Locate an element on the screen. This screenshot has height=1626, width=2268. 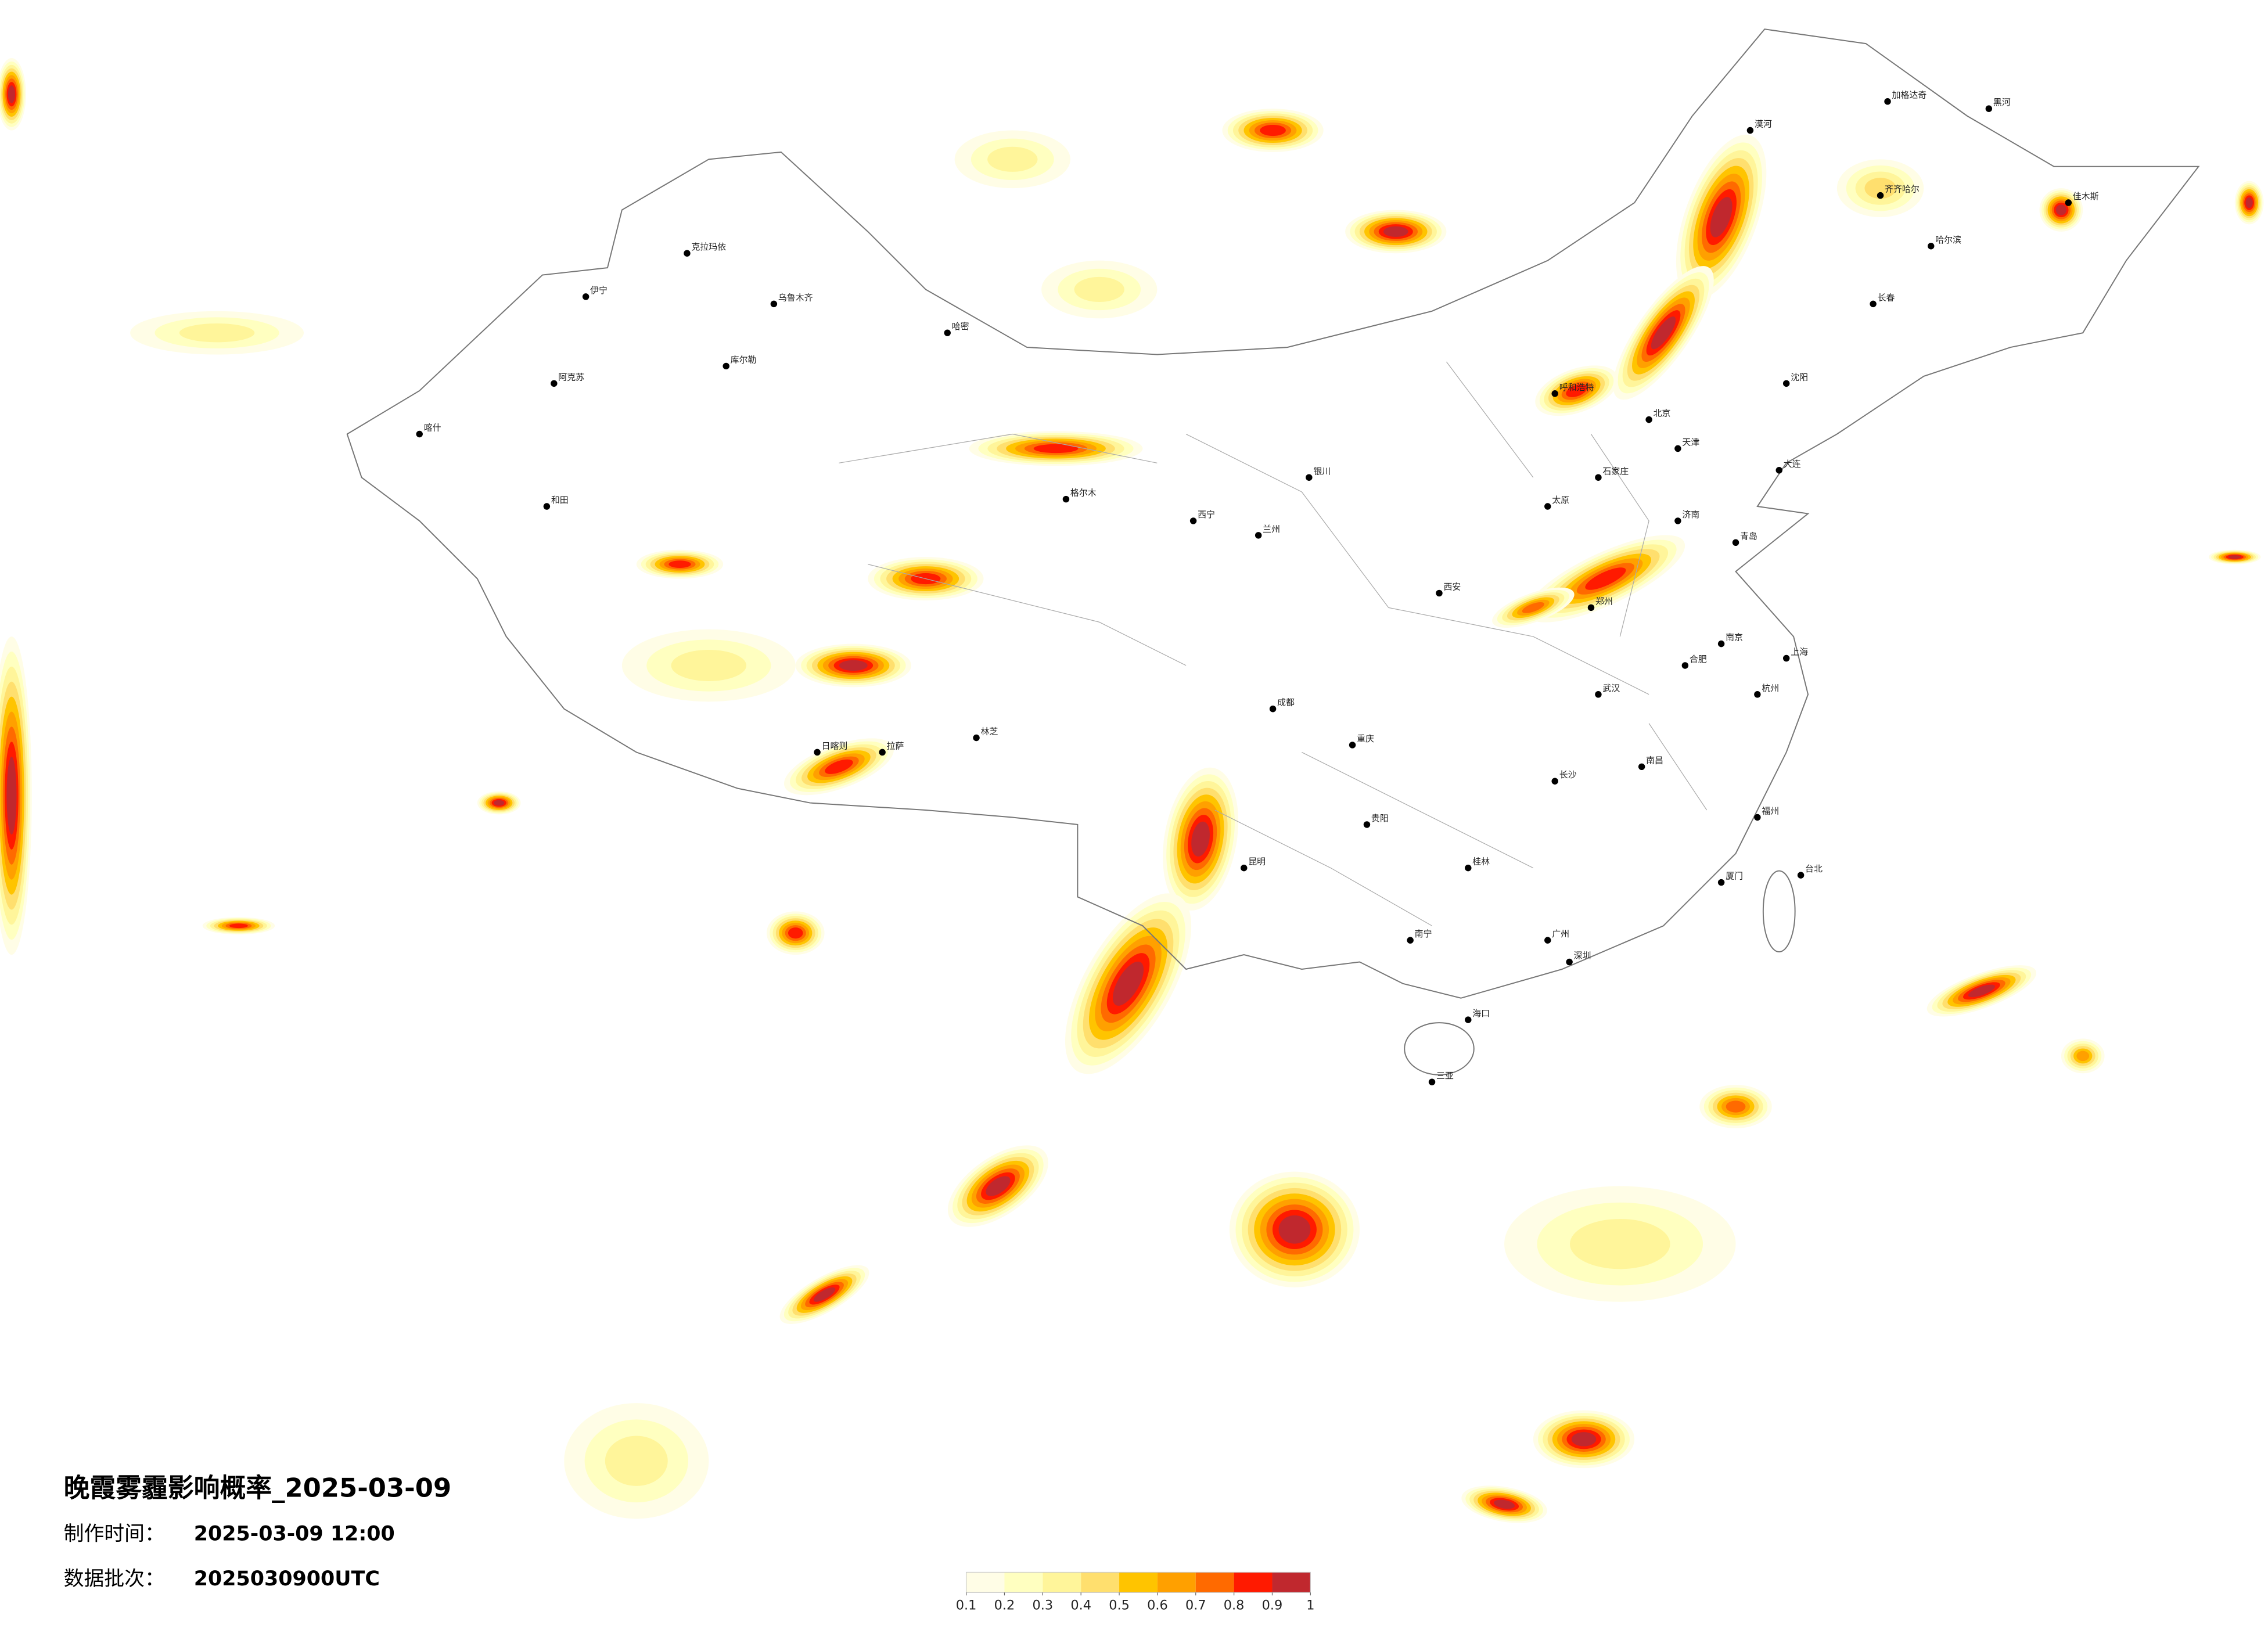
city-label: 贵阳 is located at coordinates (1380, 818).